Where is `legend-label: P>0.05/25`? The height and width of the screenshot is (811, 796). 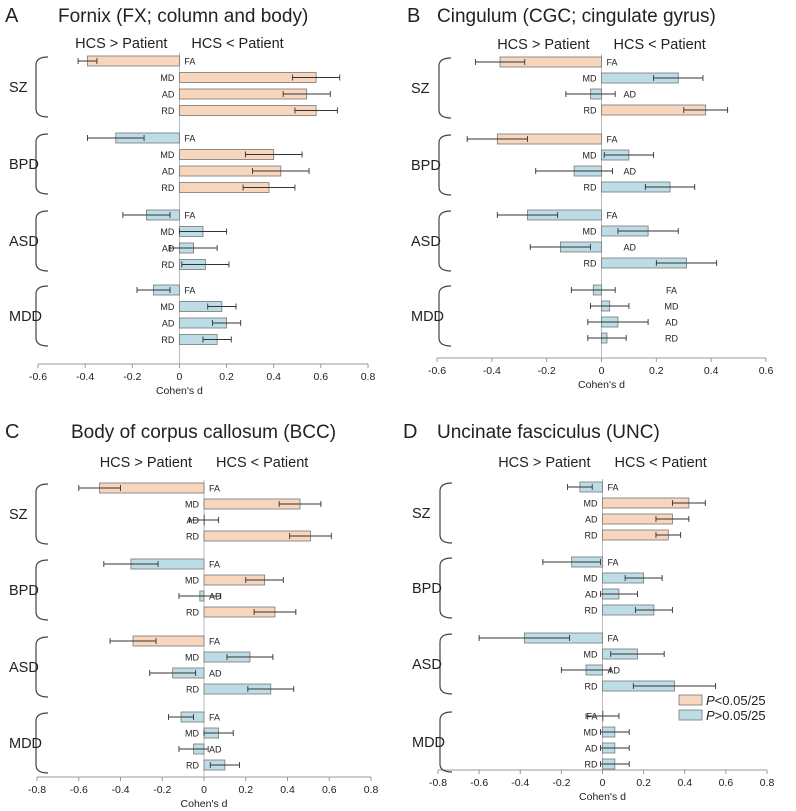 legend-label: P>0.05/25 is located at coordinates (736, 715).